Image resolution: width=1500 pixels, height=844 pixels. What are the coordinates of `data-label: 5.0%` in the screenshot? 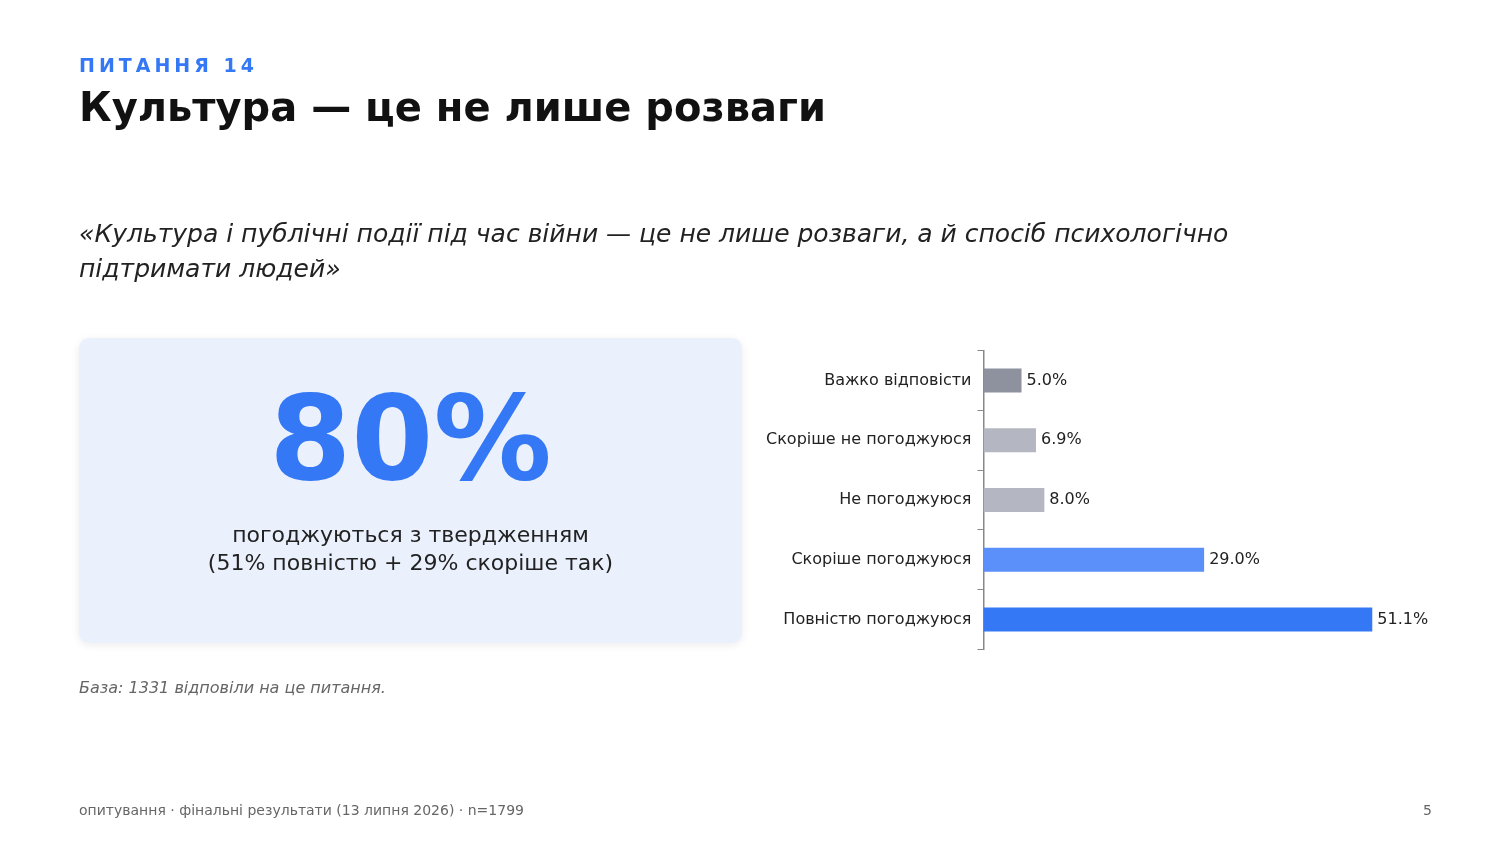 It's located at (1047, 379).